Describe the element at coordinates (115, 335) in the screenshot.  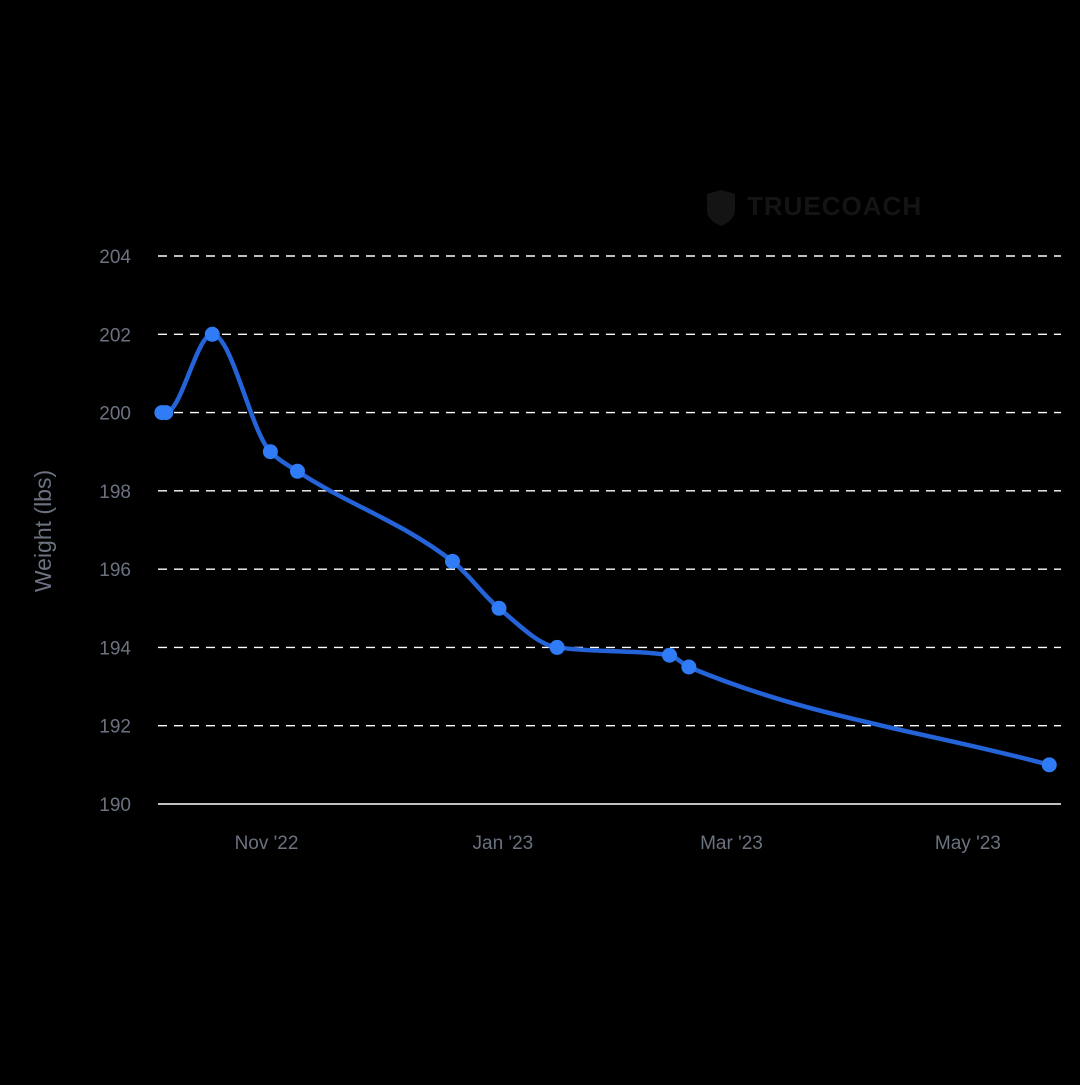
I see `y-tick-label: 202` at that location.